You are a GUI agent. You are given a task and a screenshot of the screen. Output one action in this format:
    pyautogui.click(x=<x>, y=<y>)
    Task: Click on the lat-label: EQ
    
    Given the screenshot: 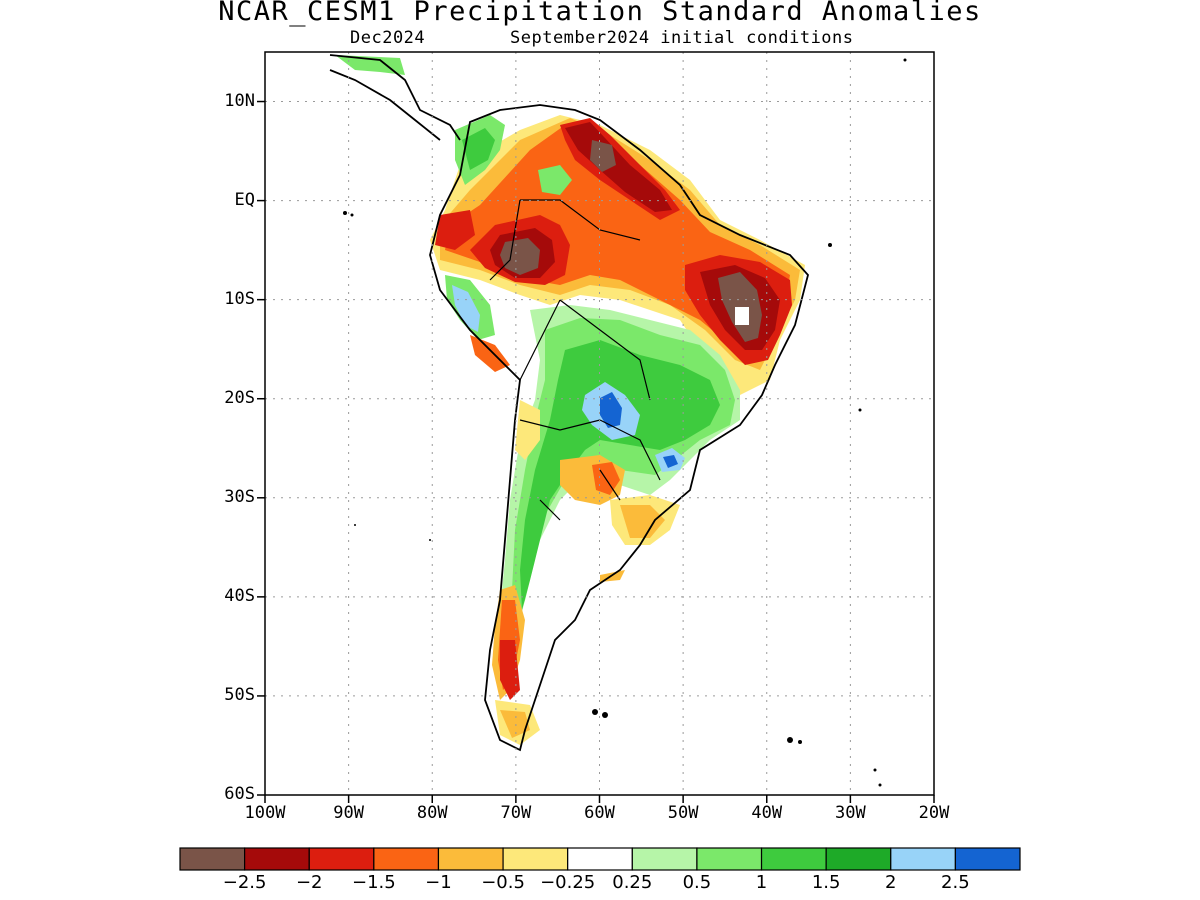 What is the action you would take?
    pyautogui.click(x=244, y=199)
    